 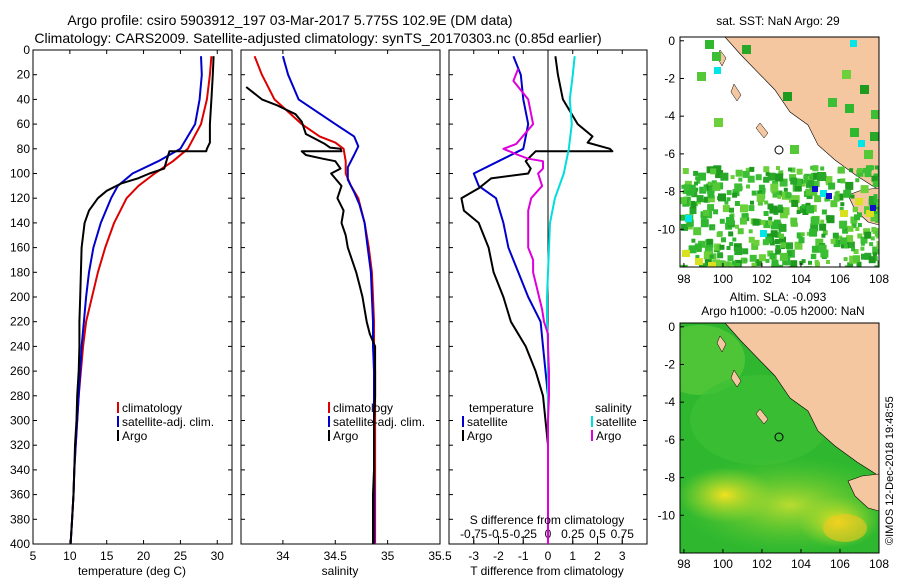 I want to click on map-x-tick-label: 102, so click(x=762, y=279).